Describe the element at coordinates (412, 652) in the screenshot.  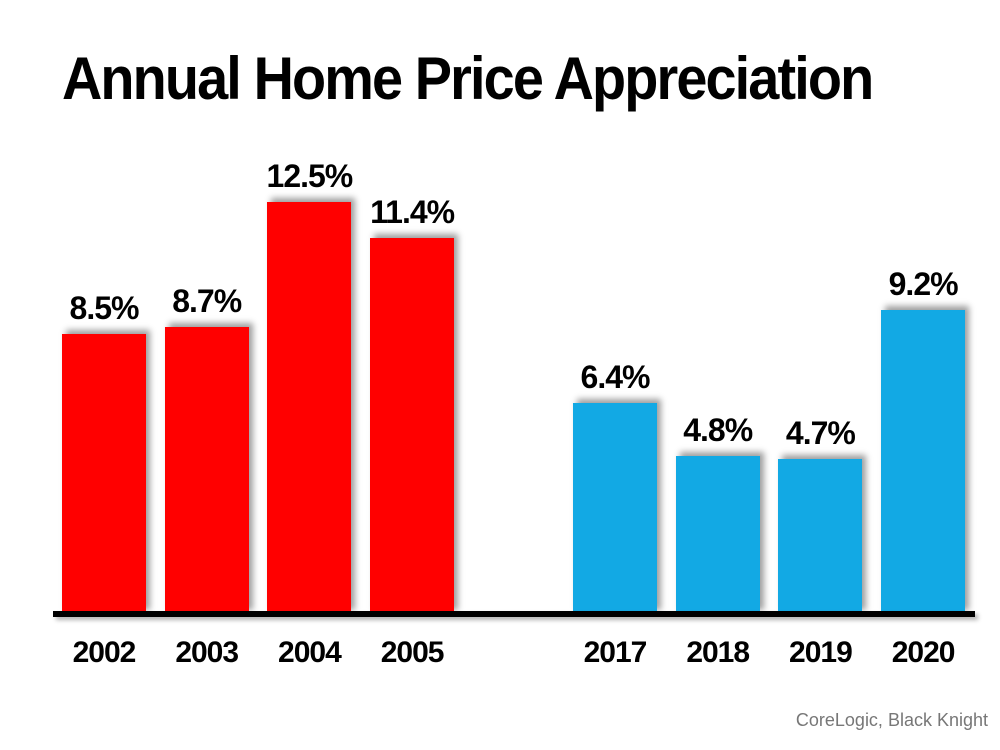
I see `x-tick-2005: 2005` at that location.